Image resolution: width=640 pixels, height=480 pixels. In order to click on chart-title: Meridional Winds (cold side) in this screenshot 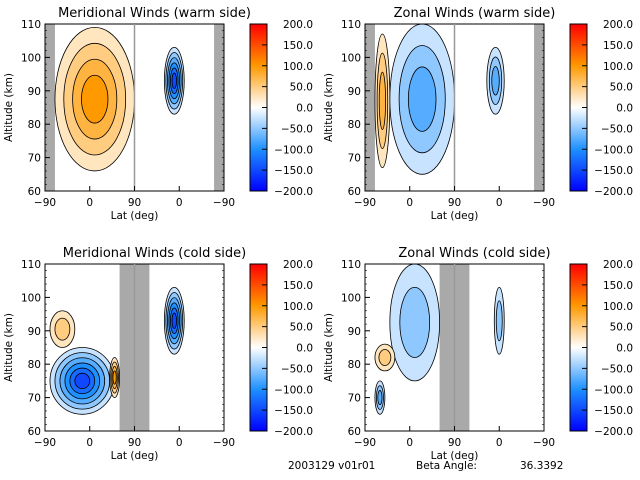, I will do `click(154, 253)`.